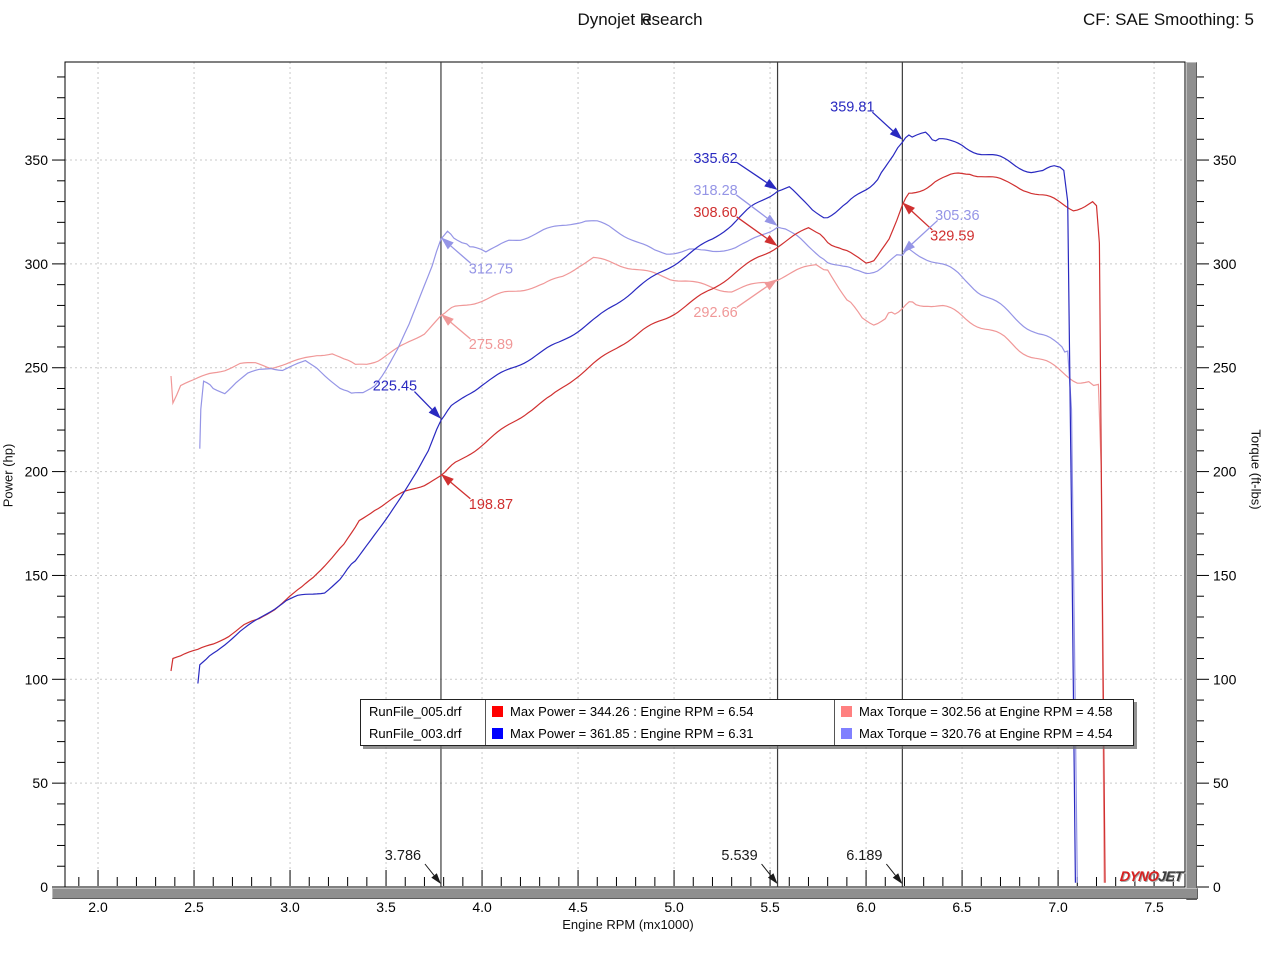 The width and height of the screenshot is (1280, 960). Describe the element at coordinates (37, 264) in the screenshot. I see `y-axis-left-tick-label: 300` at that location.